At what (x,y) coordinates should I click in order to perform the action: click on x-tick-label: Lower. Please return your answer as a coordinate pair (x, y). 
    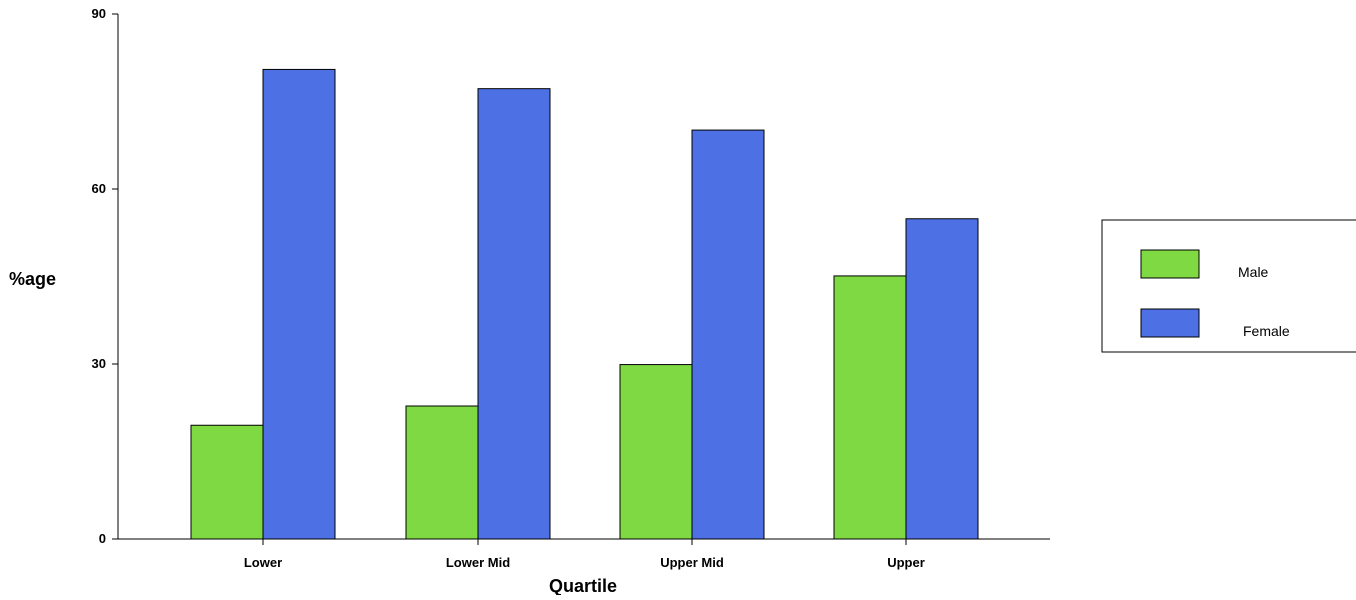
    Looking at the image, I should click on (263, 562).